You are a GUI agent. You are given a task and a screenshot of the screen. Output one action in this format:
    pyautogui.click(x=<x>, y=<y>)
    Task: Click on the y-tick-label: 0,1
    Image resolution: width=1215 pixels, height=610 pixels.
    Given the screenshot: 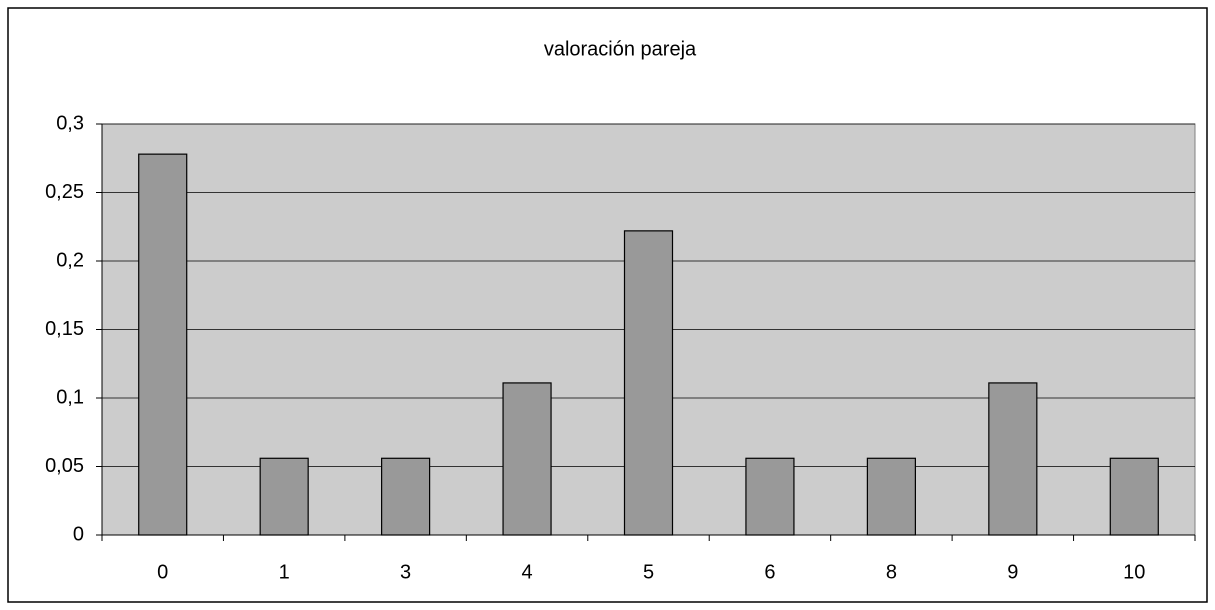 What is the action you would take?
    pyautogui.click(x=70, y=397)
    